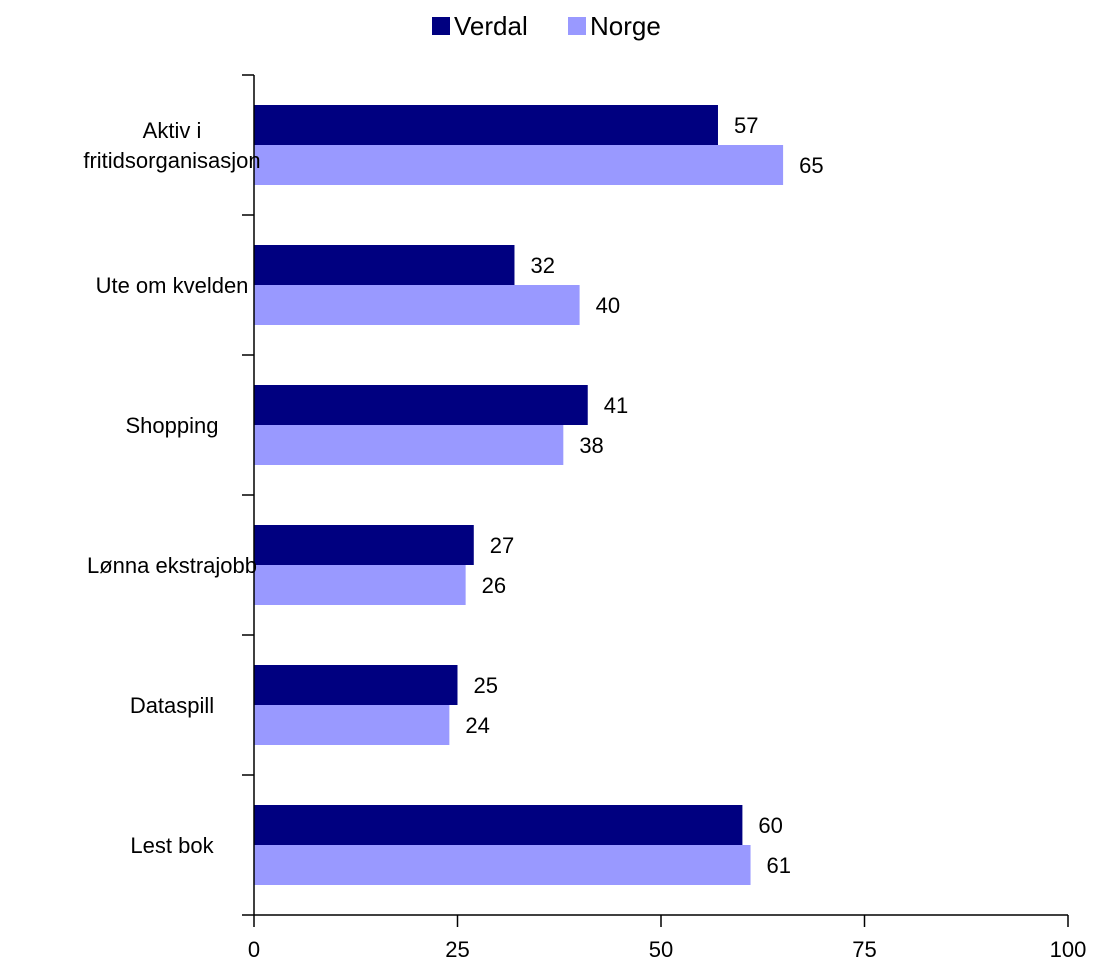  Describe the element at coordinates (608, 305) in the screenshot. I see `data-label-norge-1: 40` at that location.